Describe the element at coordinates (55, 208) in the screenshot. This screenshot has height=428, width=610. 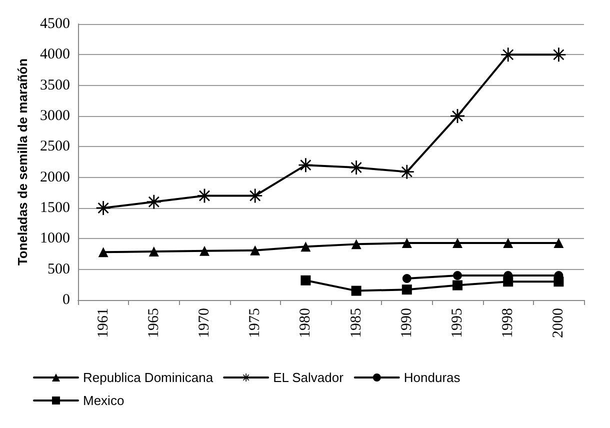
I see `y-tick-label: 1500` at that location.